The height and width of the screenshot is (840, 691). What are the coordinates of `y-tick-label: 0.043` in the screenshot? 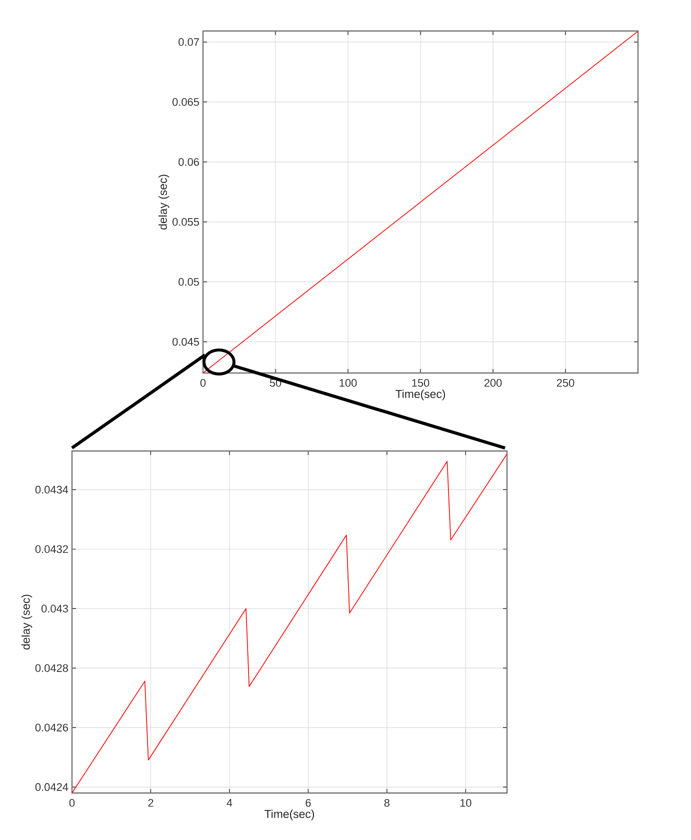 It's located at (54, 608).